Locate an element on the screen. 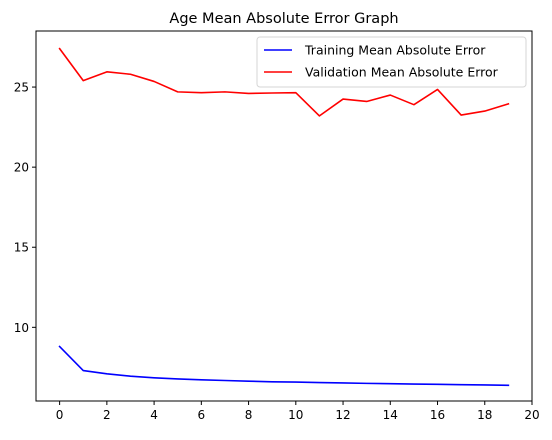 This screenshot has height=440, width=552. x-tick-label: 12 is located at coordinates (342, 415).